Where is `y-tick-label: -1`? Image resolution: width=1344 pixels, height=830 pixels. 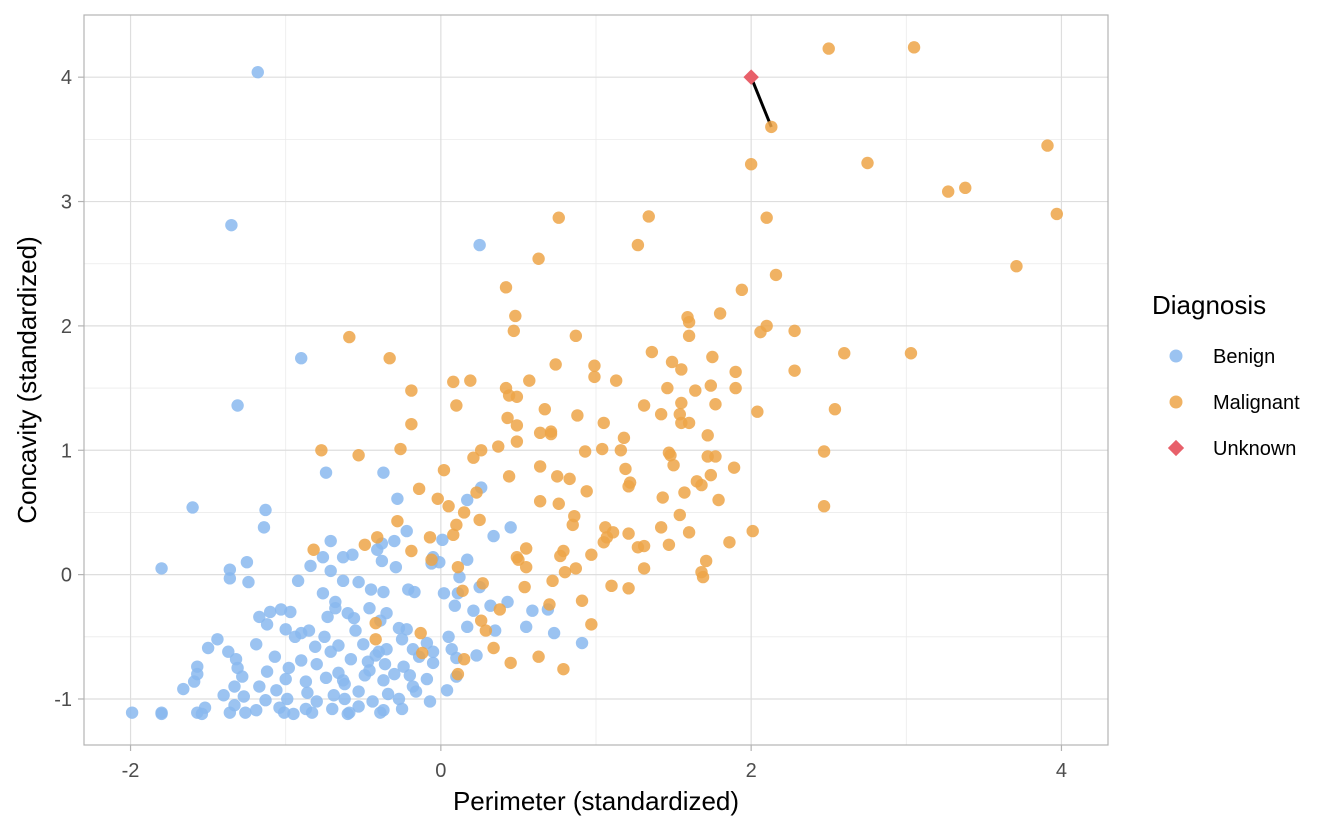
y-tick-label: -1 is located at coordinates (63, 700).